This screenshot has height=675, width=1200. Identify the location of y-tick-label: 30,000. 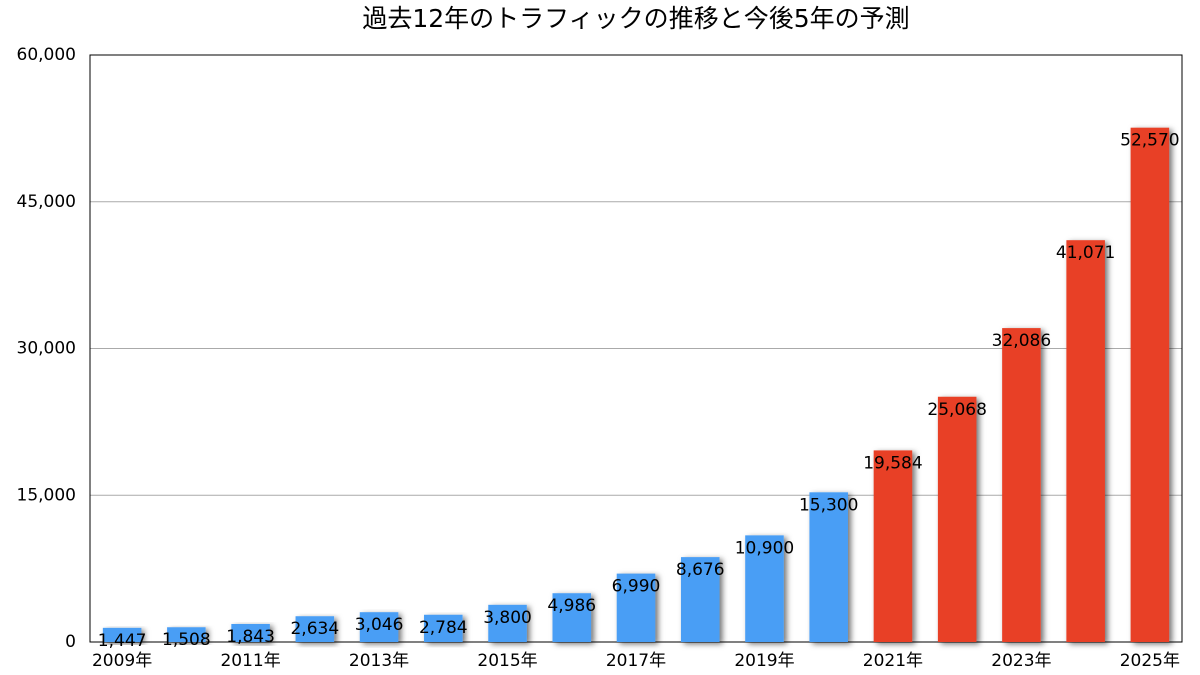
(46, 349).